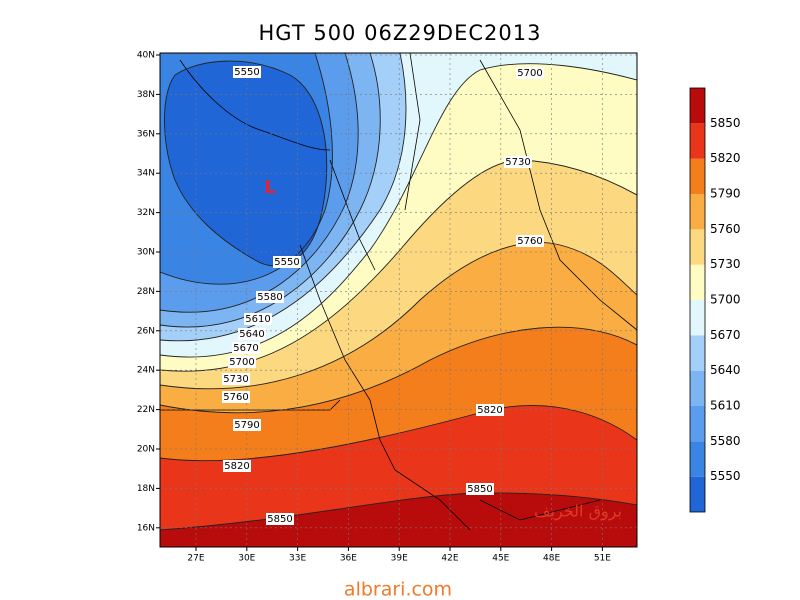 Image resolution: width=800 pixels, height=600 pixels. I want to click on lat-label: 26N, so click(146, 331).